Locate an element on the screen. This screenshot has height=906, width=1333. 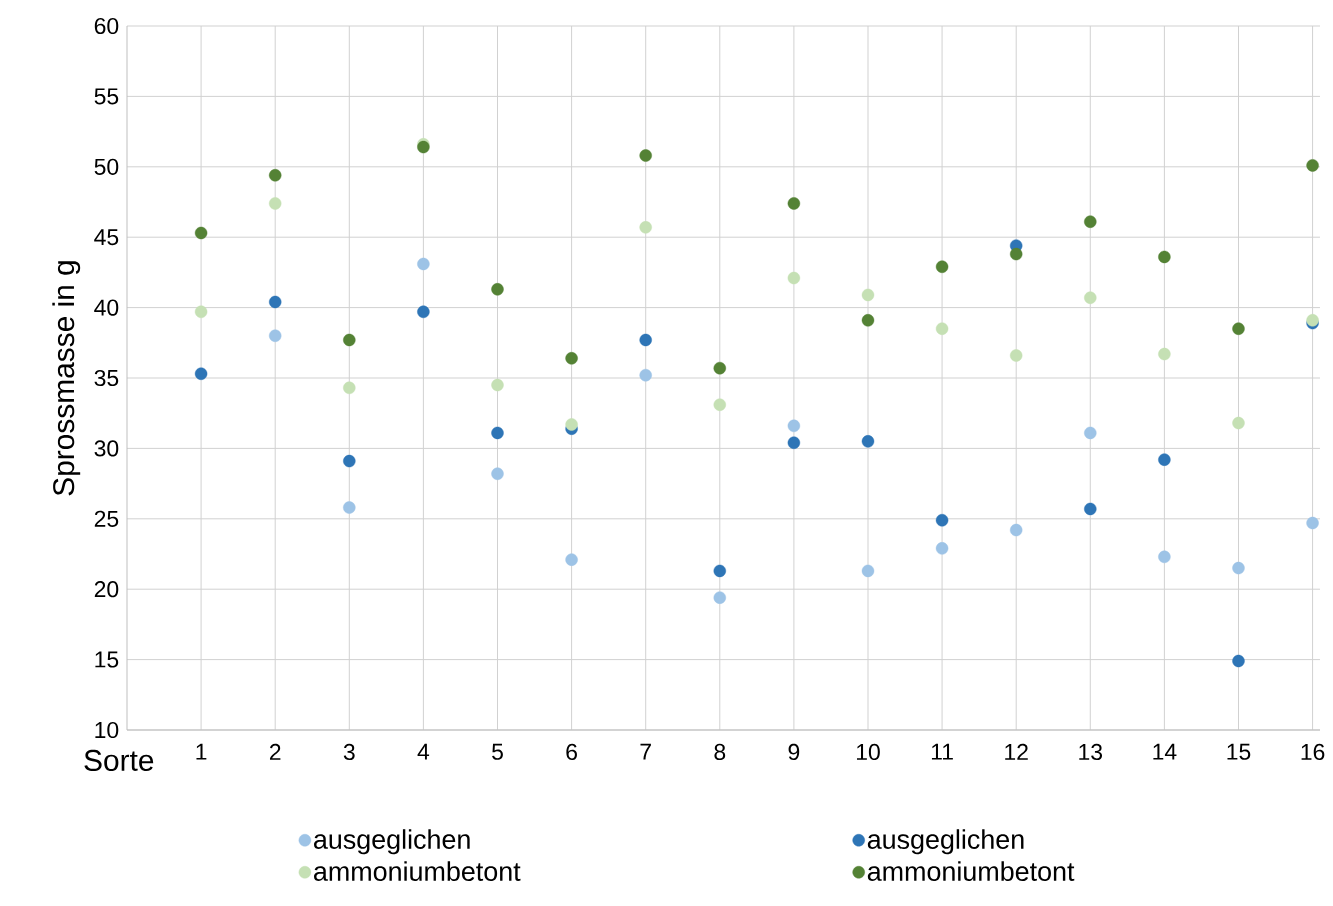
y-tick-label: 50 is located at coordinates (106, 166).